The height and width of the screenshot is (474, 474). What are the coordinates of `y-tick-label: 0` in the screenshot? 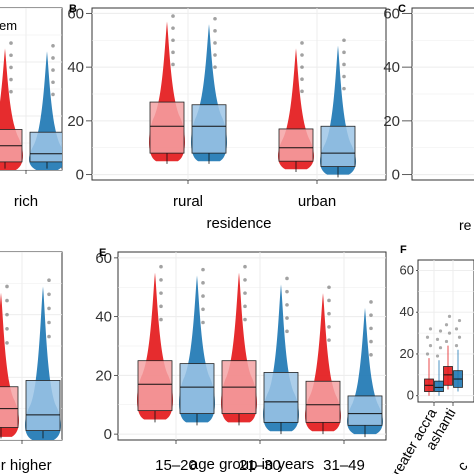 It's located at (108, 434).